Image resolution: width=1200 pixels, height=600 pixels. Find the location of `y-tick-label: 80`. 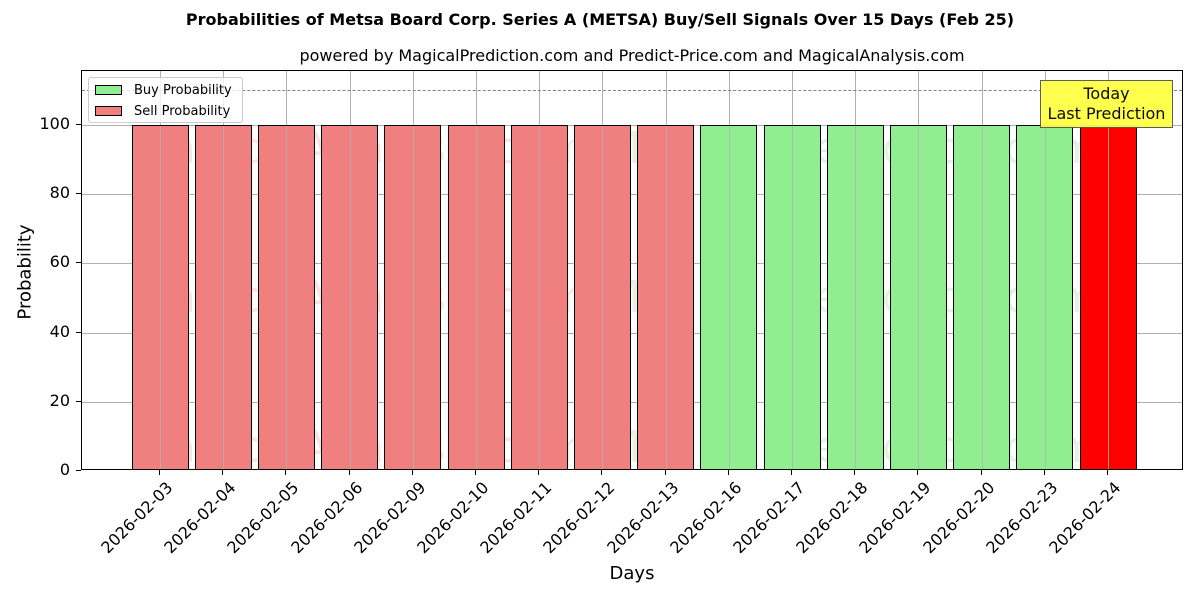

y-tick-label: 80 is located at coordinates (59, 193).